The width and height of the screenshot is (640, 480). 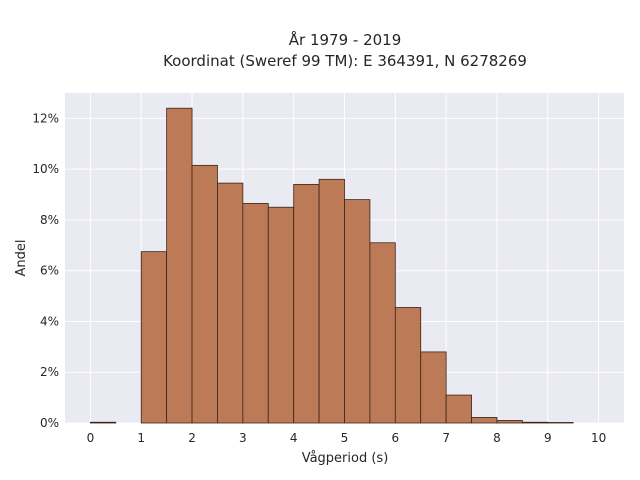 I want to click on chart-title-line1: År 1979 - 2019, so click(x=345, y=39).